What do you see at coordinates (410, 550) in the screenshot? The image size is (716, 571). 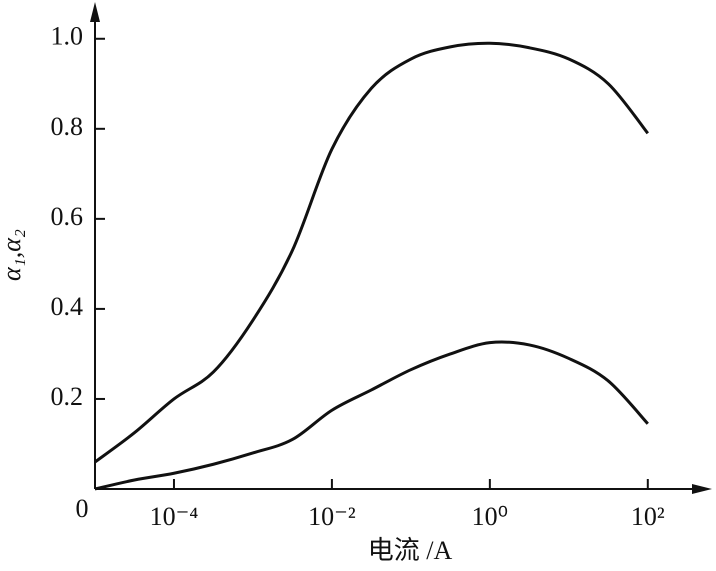 I see `x-axis-label: 电流 /A` at bounding box center [410, 550].